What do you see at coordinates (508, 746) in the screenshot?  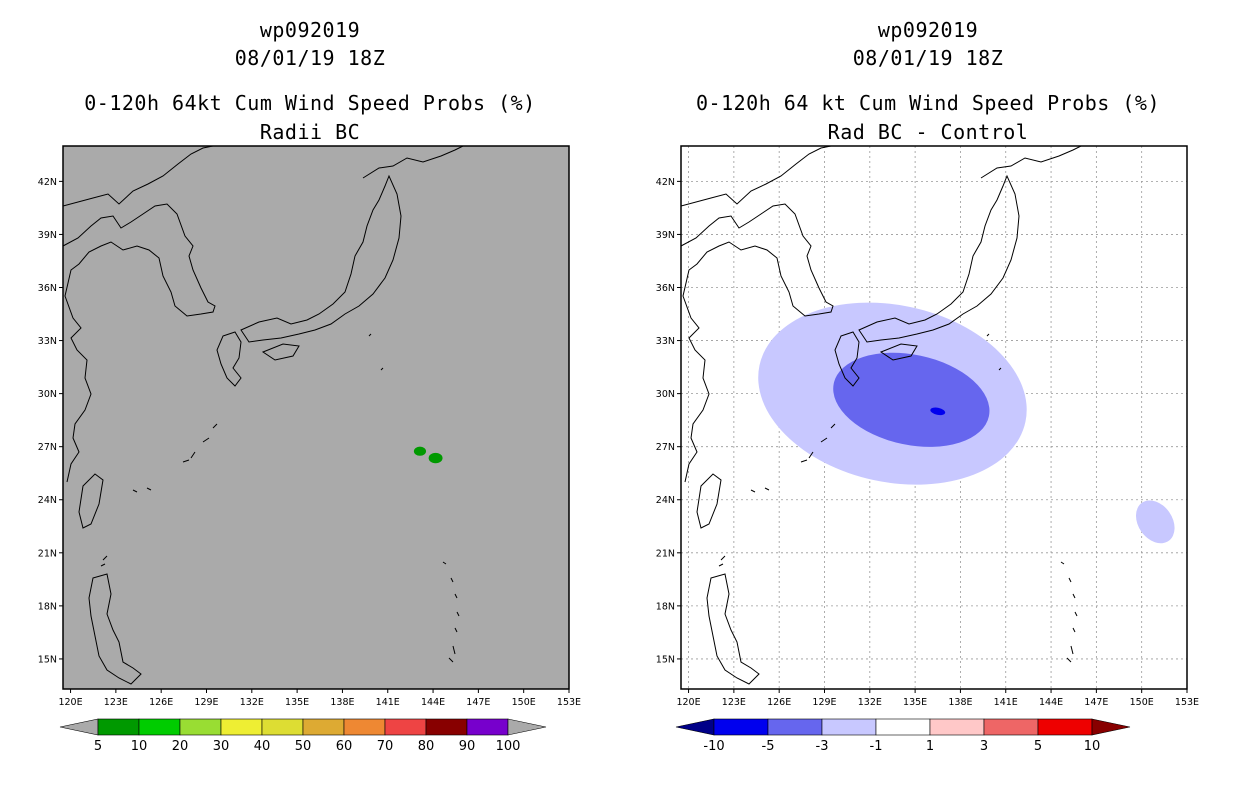 I see `left-colorbar-label: 100` at bounding box center [508, 746].